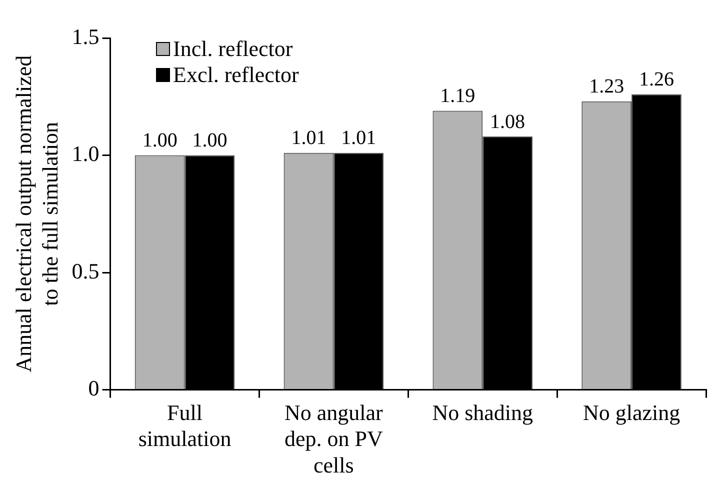 The height and width of the screenshot is (491, 728). I want to click on y-tick-label: 1.5, so click(86, 36).